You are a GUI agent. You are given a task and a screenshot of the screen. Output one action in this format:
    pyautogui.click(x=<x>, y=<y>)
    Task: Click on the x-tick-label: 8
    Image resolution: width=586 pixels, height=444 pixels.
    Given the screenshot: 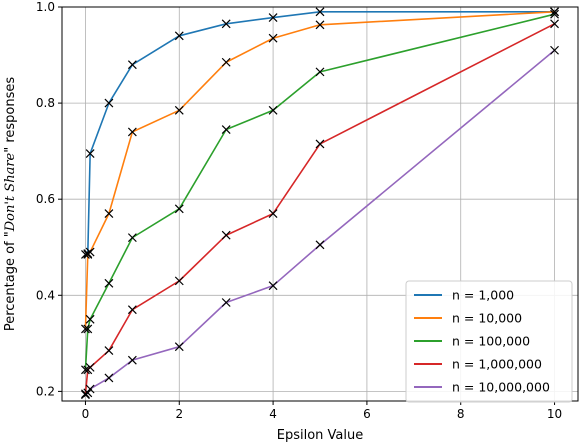 What is the action you would take?
    pyautogui.click(x=461, y=414)
    